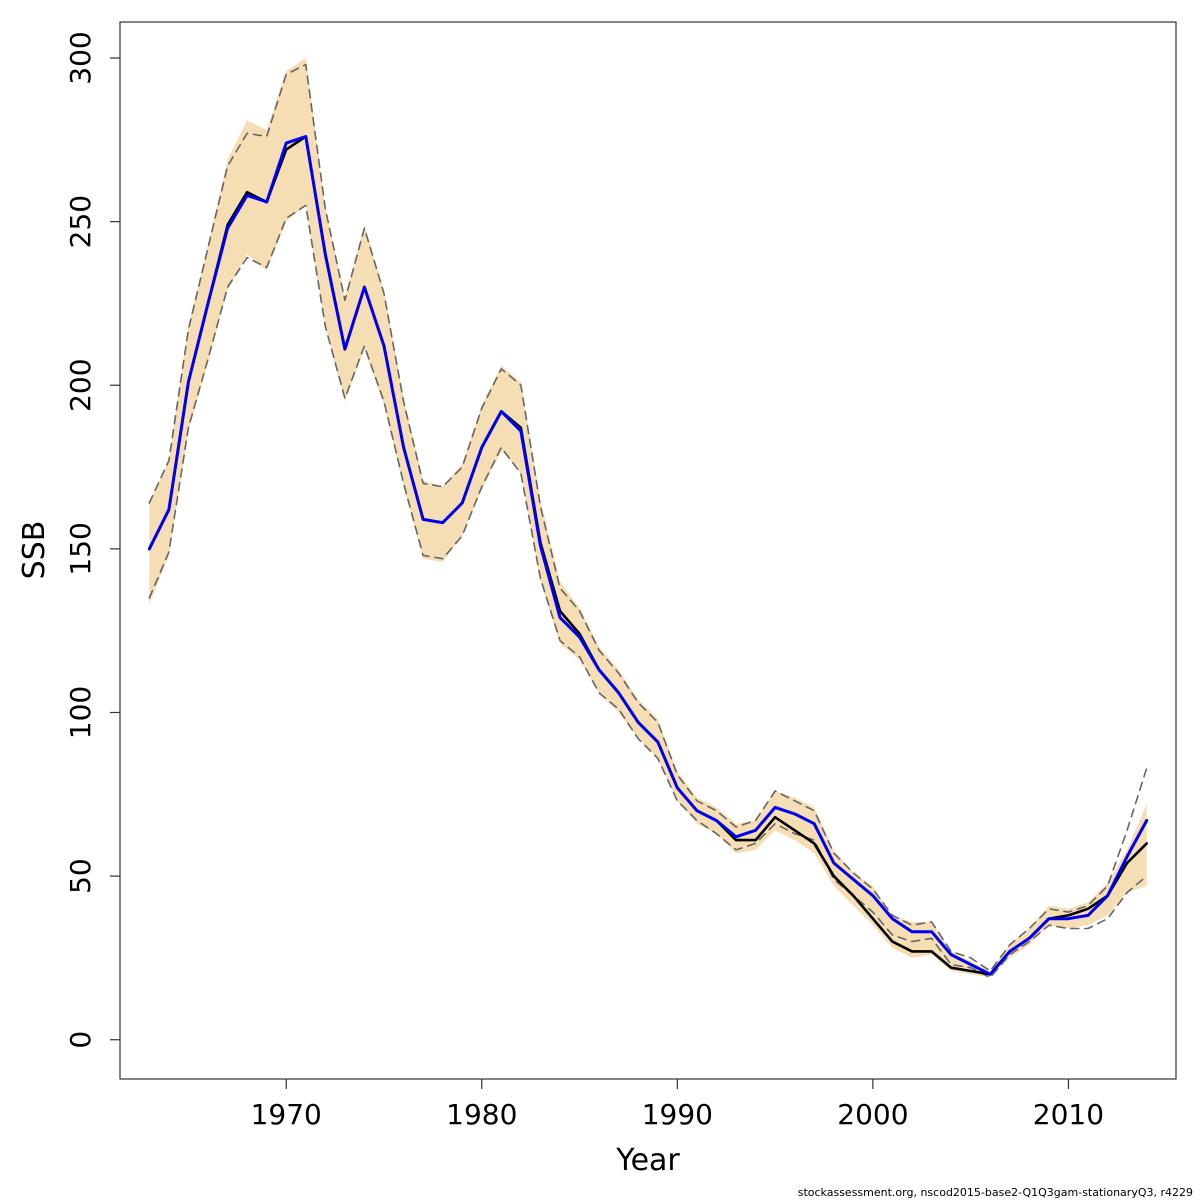  I want to click on x-axis: 1970 1980 1990 2000 2010, so click(677, 1104).